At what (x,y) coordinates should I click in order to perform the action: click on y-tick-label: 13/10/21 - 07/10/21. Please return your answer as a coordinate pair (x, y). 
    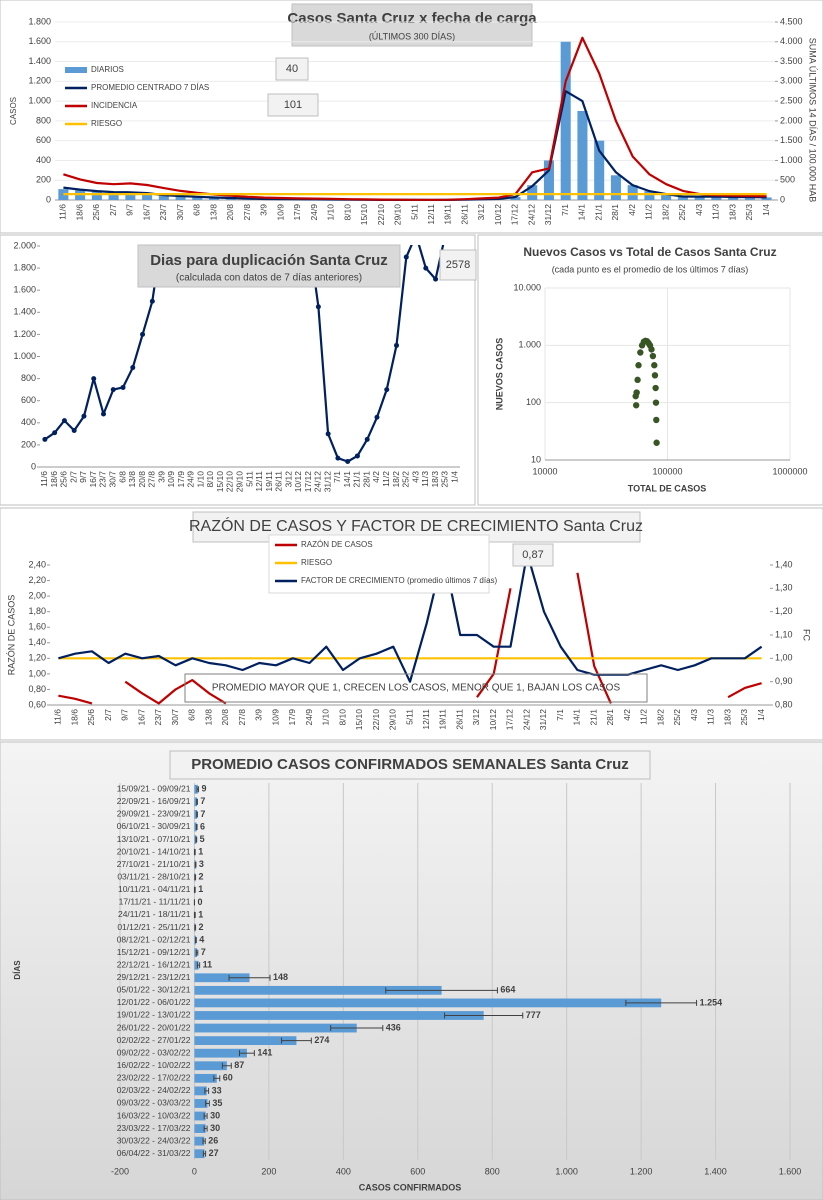
    Looking at the image, I should click on (154, 839).